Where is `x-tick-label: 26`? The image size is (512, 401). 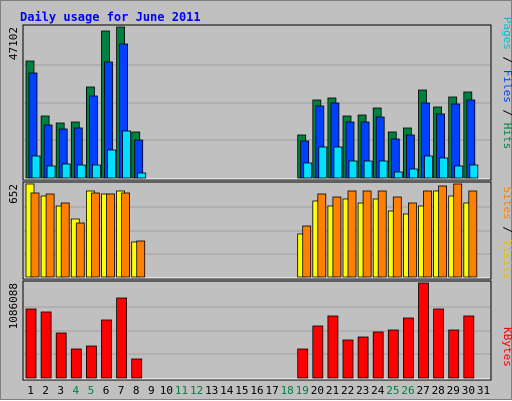
x-tick-label: 26 is located at coordinates (407, 390).